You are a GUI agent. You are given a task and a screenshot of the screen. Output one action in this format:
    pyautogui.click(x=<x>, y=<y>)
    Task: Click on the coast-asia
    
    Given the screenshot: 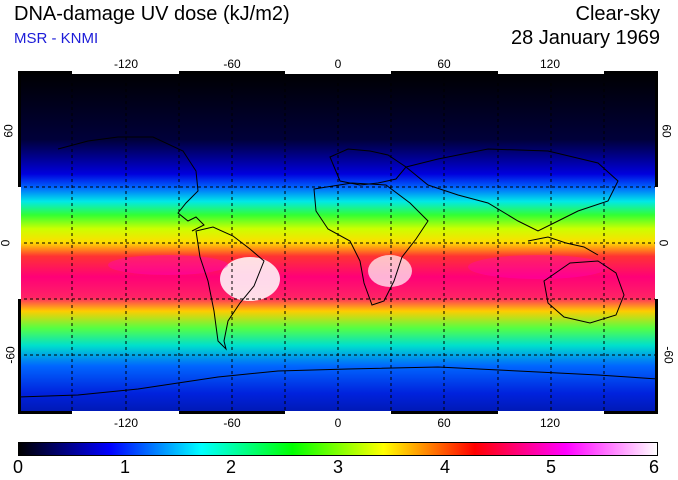 What is the action you would take?
    pyautogui.click(x=511, y=190)
    